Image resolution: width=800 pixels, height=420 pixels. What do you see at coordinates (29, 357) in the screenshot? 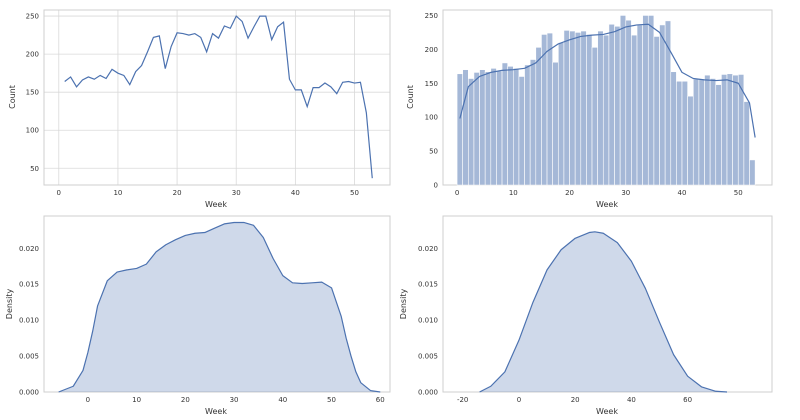
I see `y-tick-label: 0.005` at bounding box center [29, 357].